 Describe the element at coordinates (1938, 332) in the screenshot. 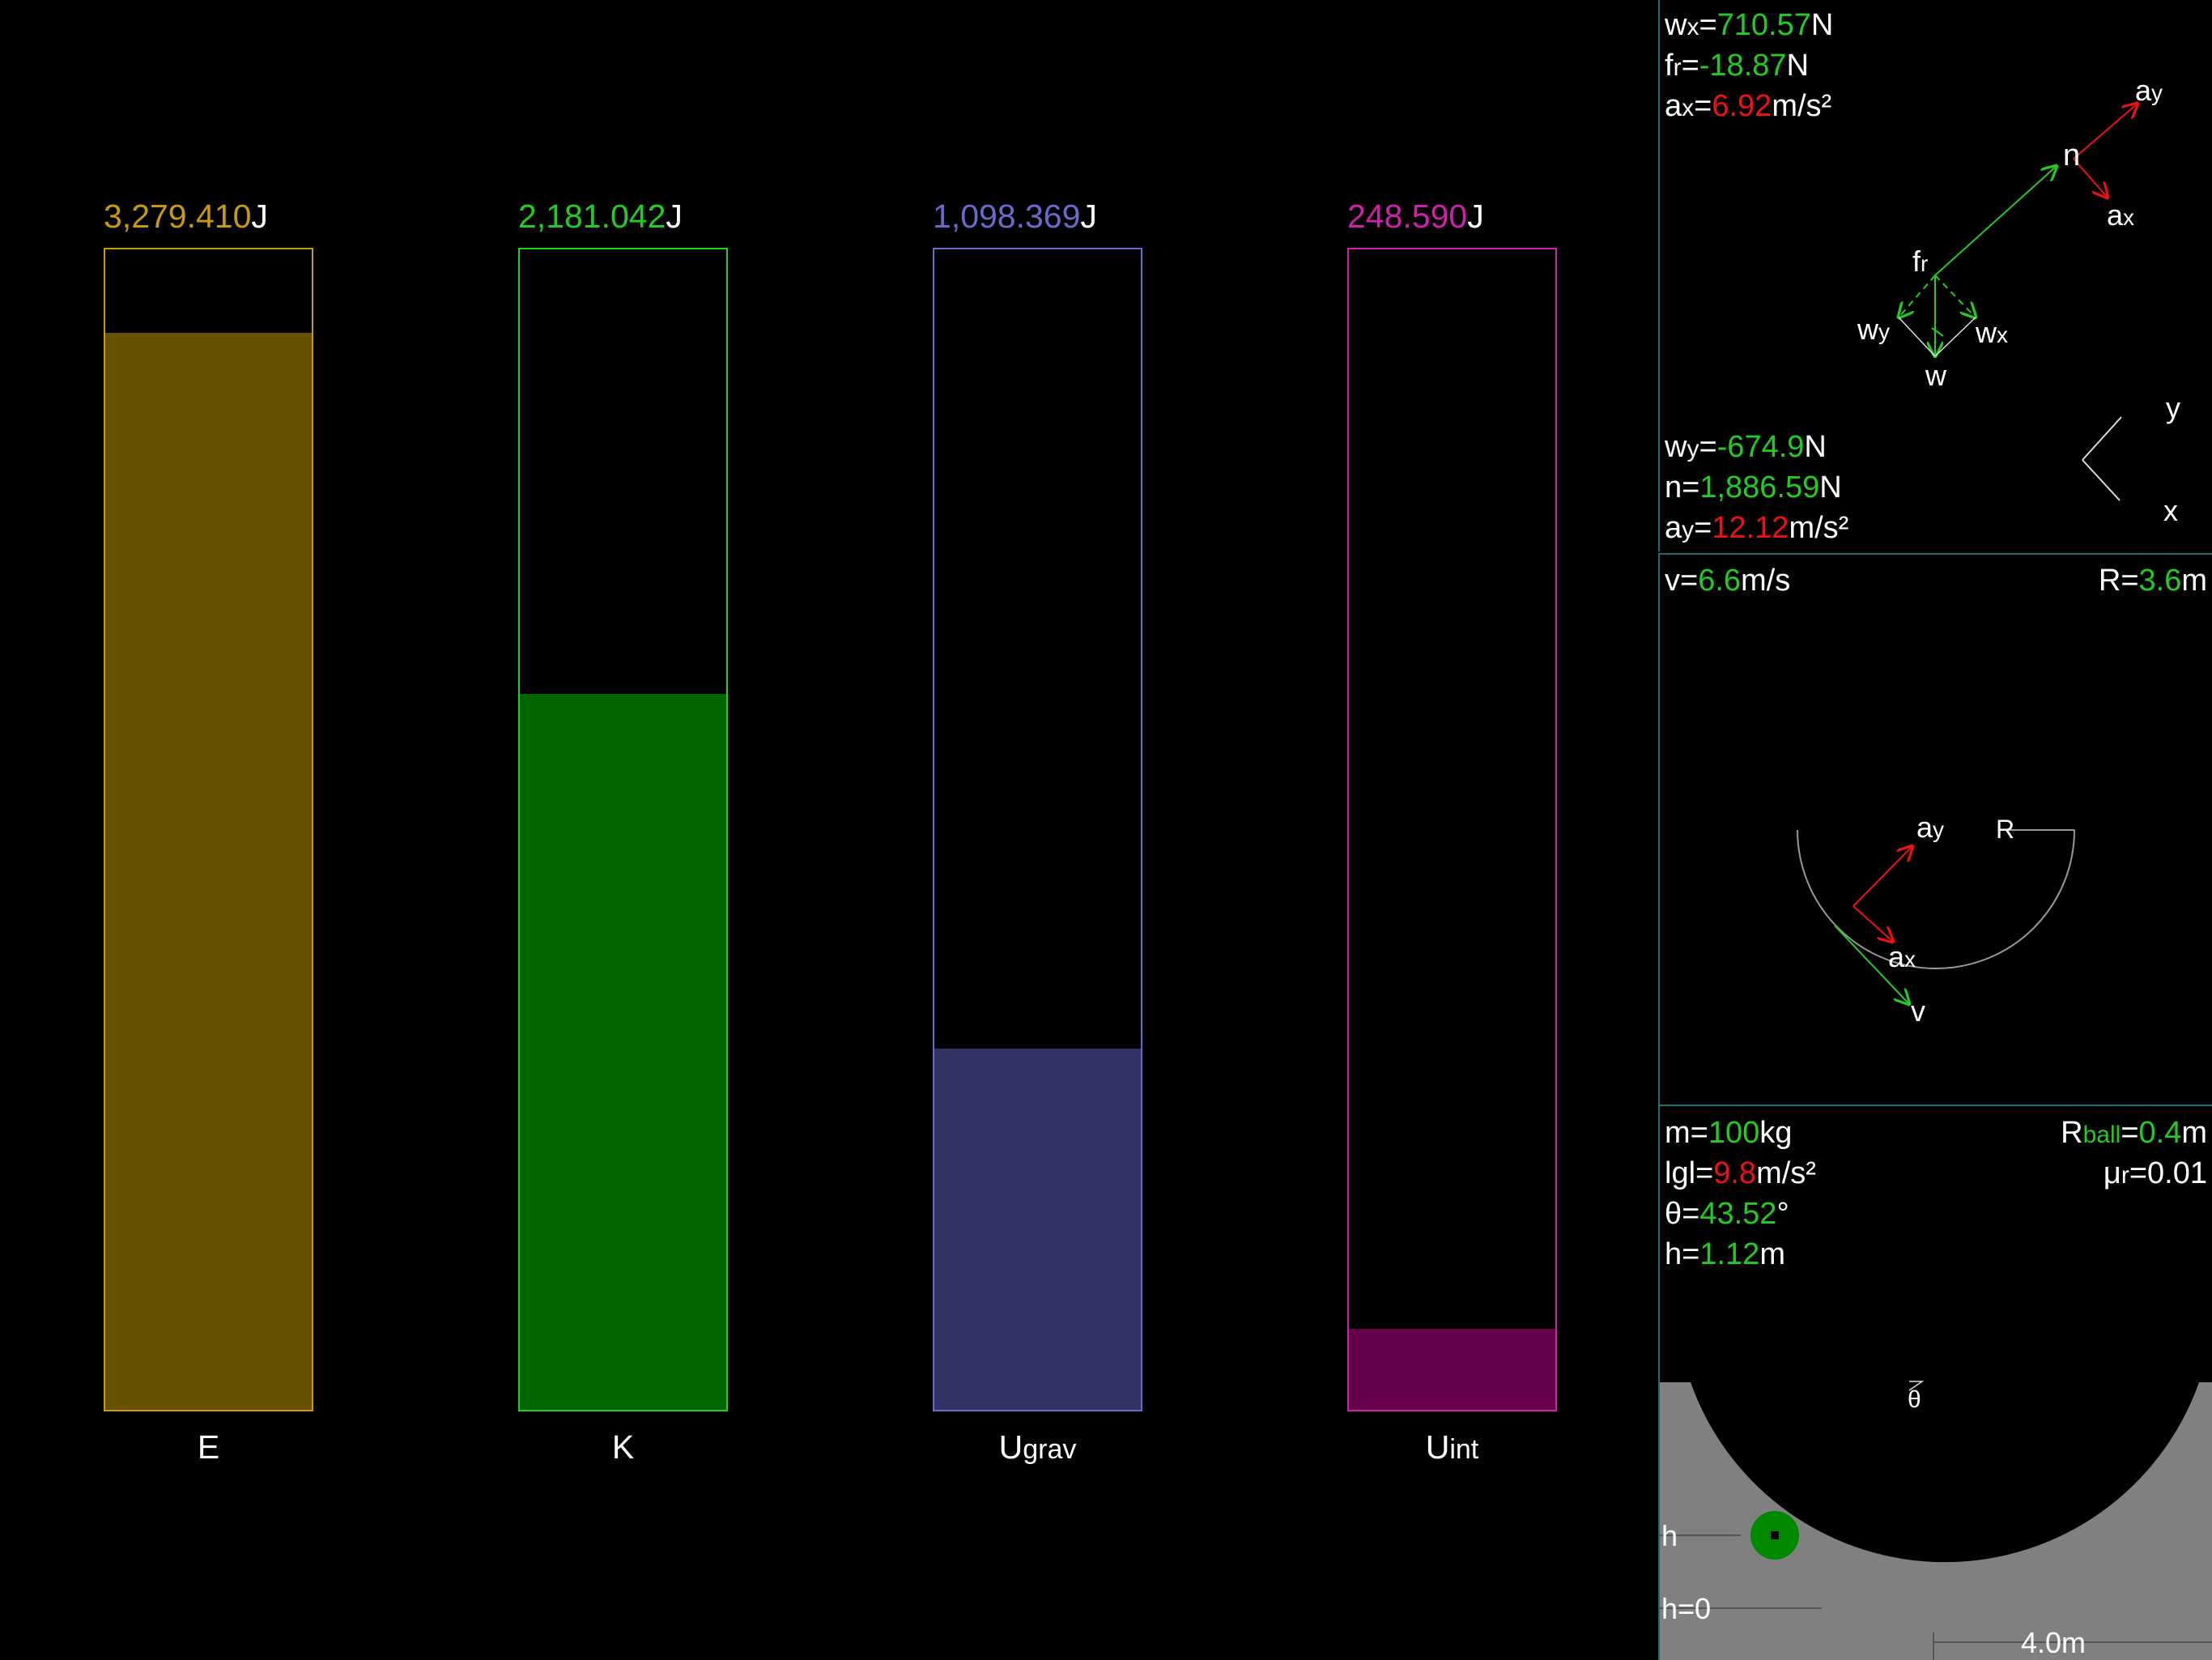

I see `friction-arrow` at that location.